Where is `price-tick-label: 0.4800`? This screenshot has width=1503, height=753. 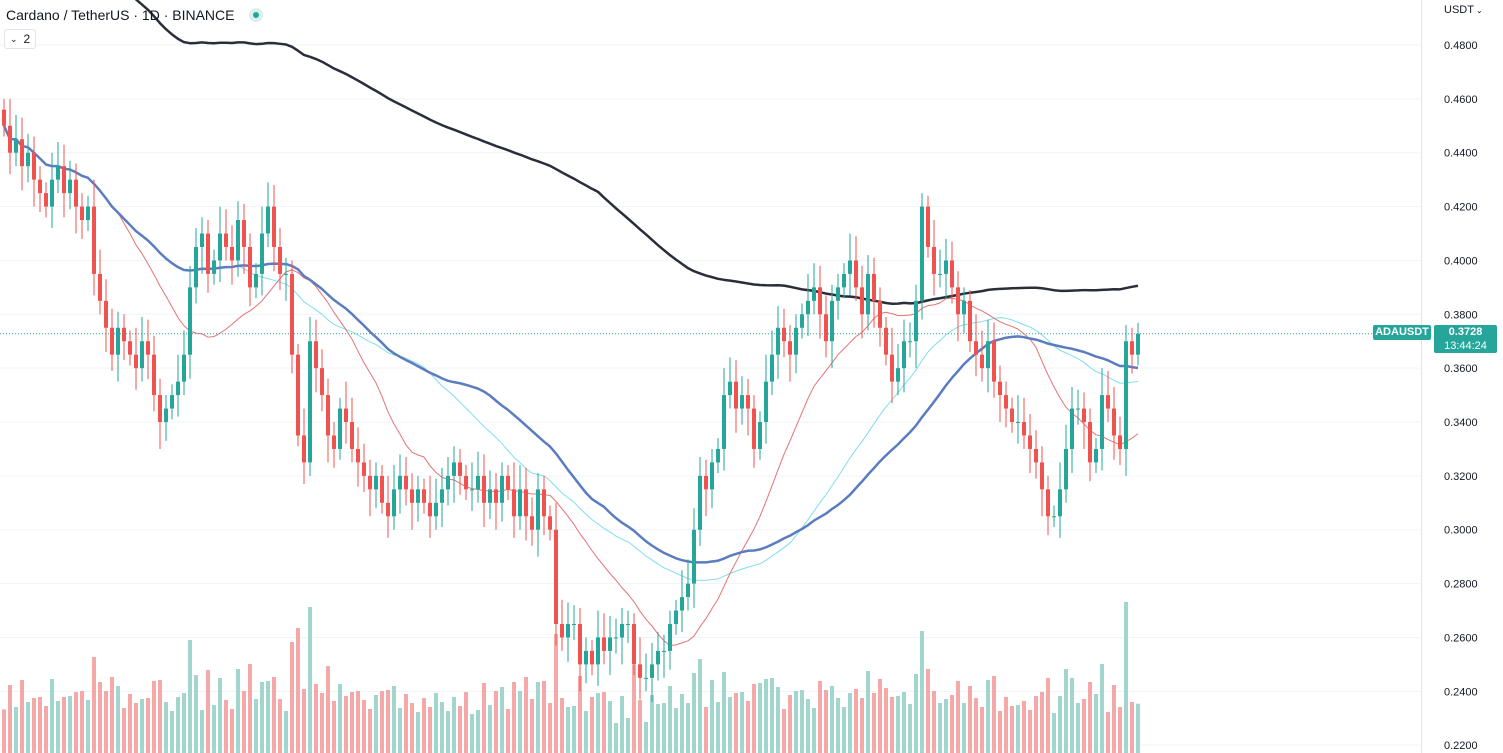
price-tick-label: 0.4800 is located at coordinates (1461, 46).